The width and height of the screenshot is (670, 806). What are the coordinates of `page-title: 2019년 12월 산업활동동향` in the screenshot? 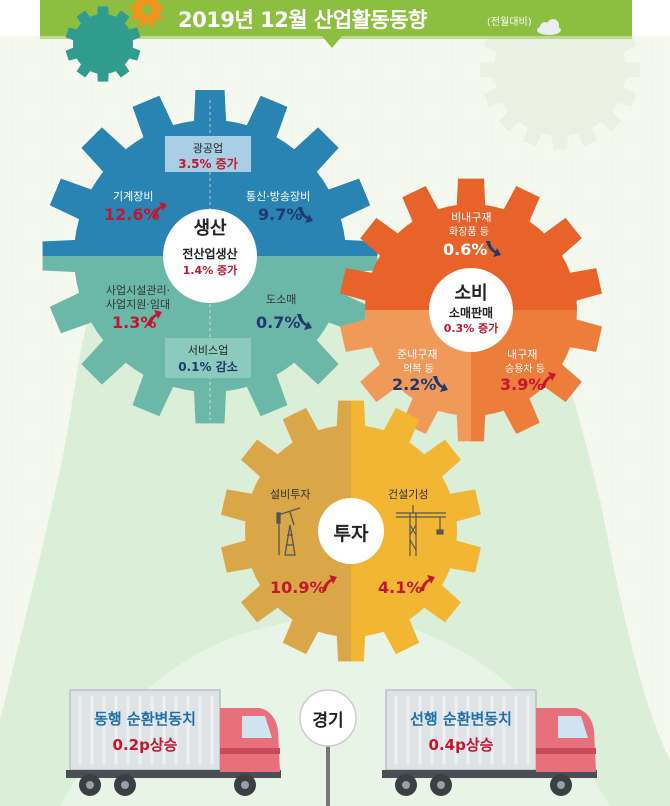 It's located at (302, 20).